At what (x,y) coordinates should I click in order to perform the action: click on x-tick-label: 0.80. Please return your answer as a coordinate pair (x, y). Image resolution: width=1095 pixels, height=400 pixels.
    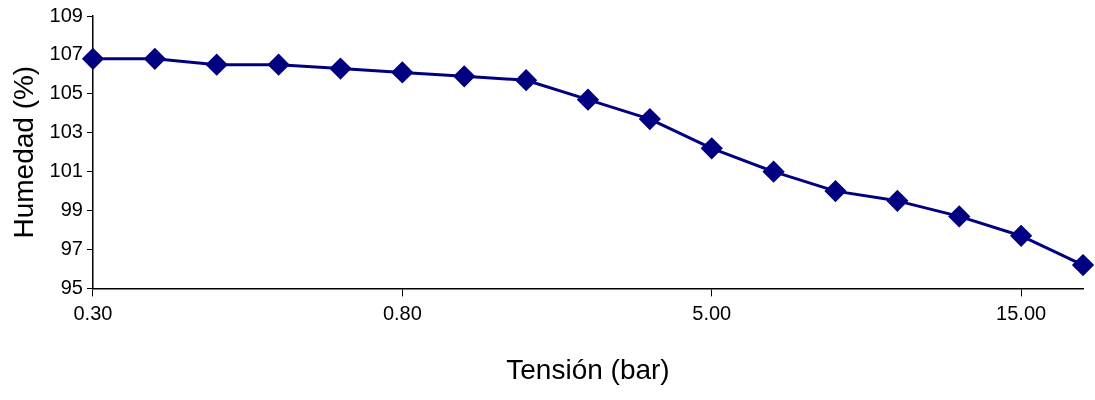
    Looking at the image, I should click on (402, 312).